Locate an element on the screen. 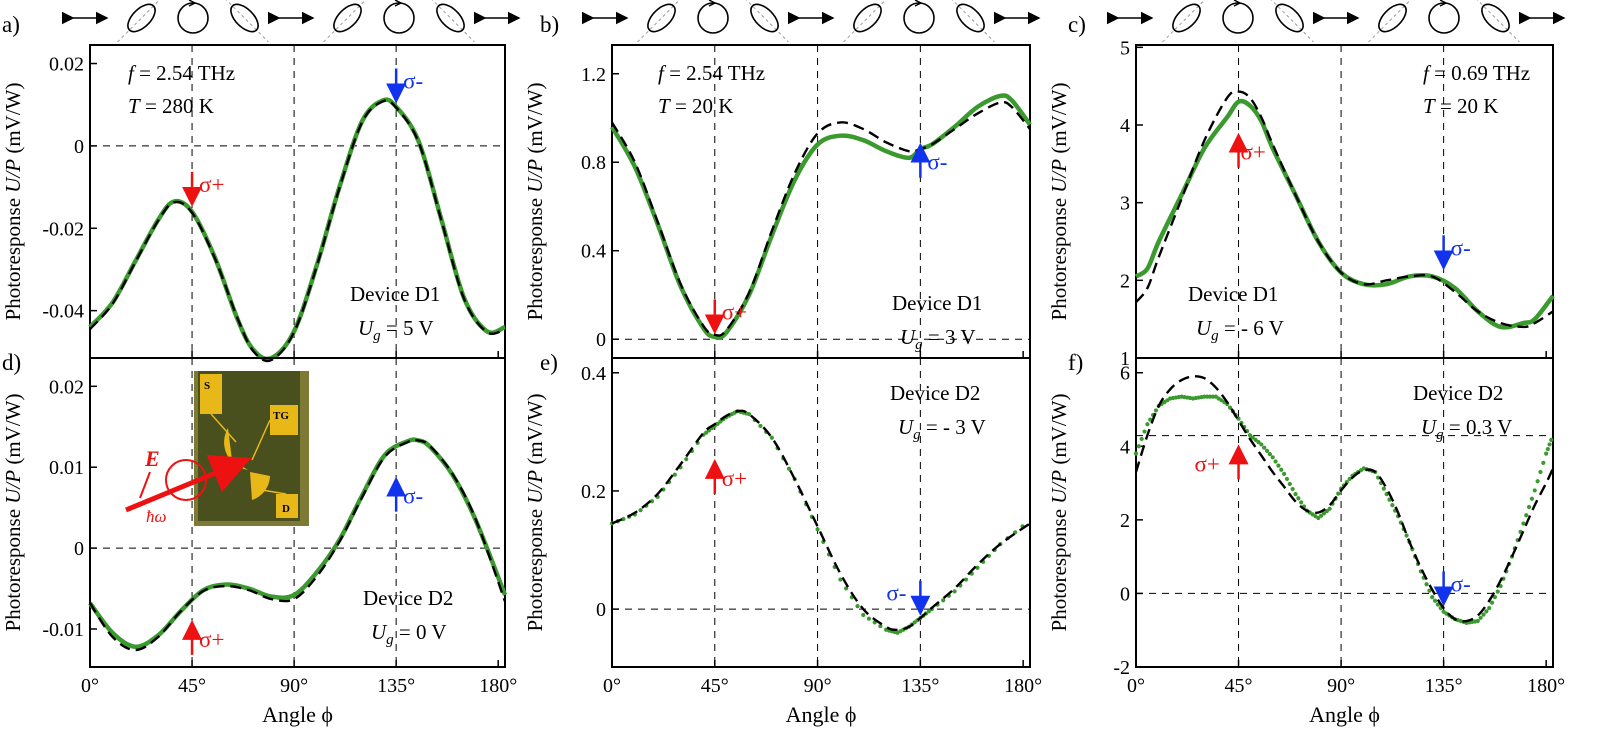  fit-curve is located at coordinates (1344, 499).